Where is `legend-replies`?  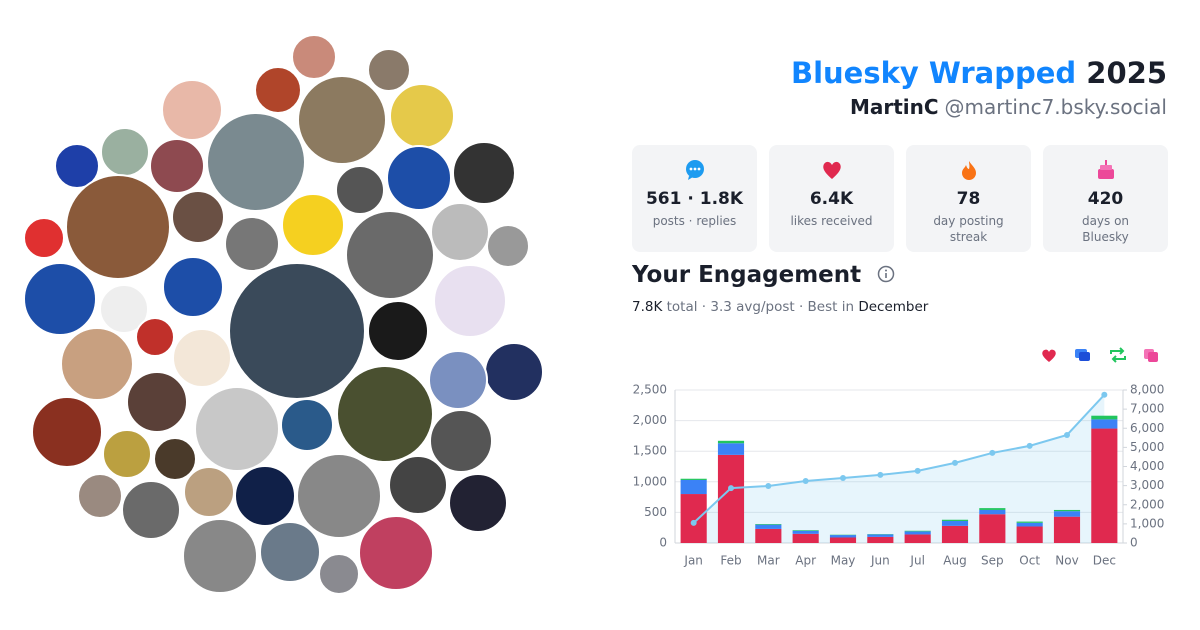
legend-replies is located at coordinates (1082, 355).